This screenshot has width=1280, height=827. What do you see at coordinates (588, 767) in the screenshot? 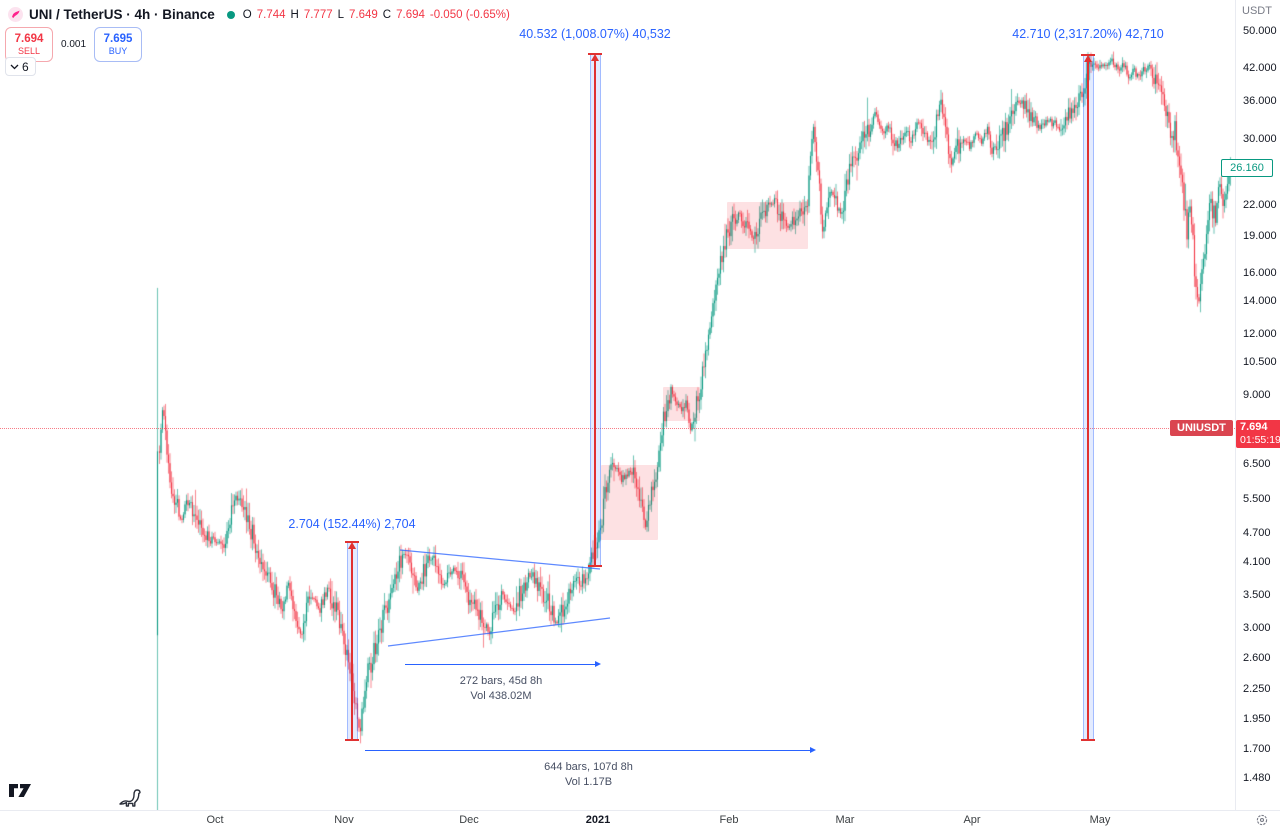
I see `stats-bars-label: 644 bars, 107d 8h` at bounding box center [588, 767].